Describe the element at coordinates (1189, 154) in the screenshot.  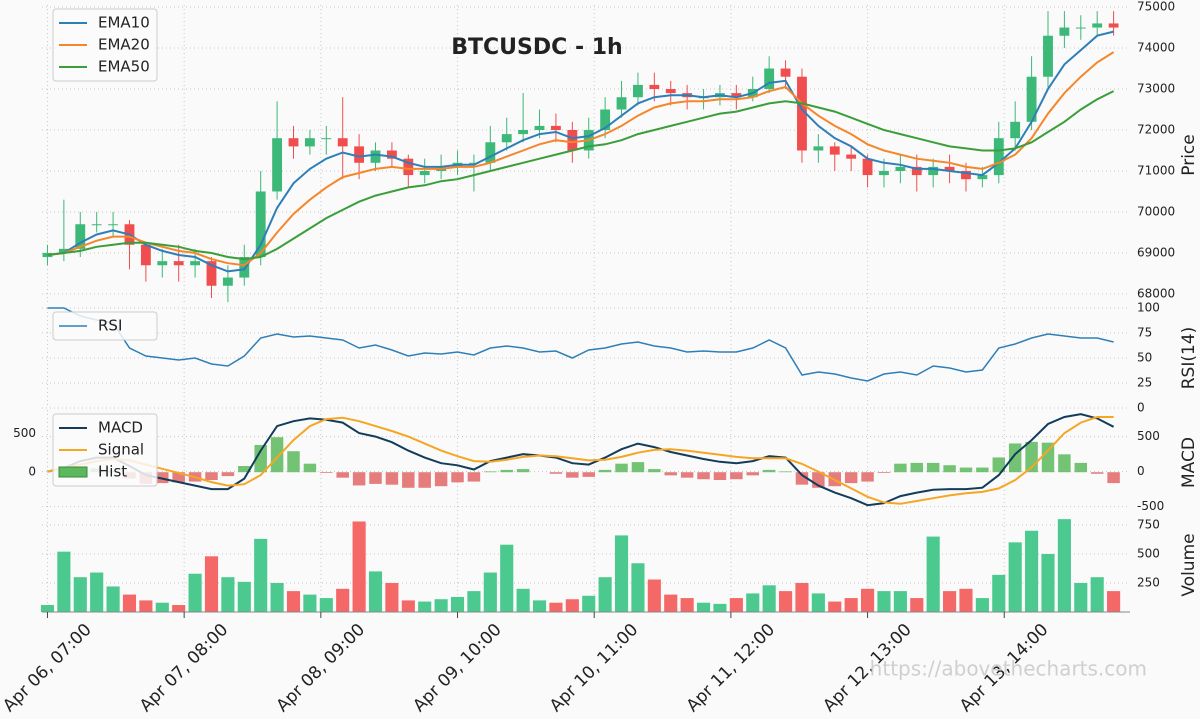
I see `y-axis-label: Price` at that location.